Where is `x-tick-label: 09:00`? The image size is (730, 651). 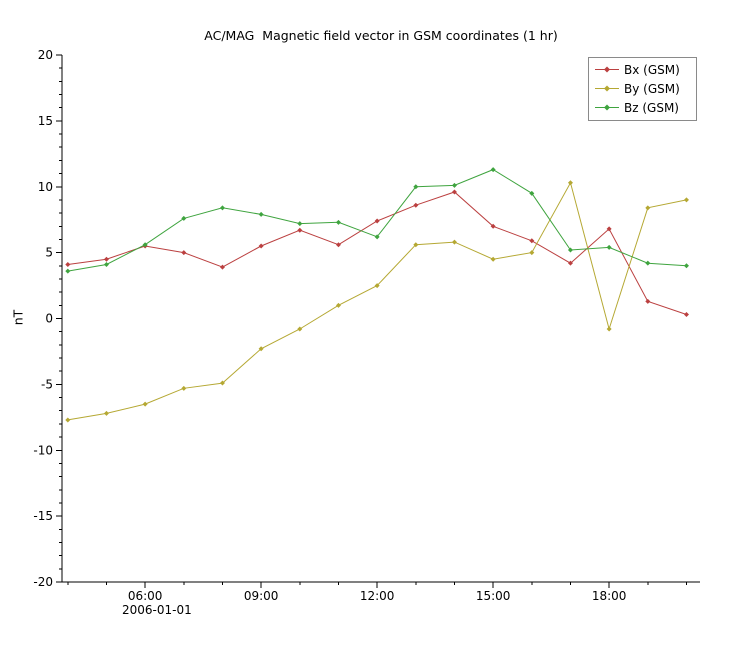
x-tick-label: 09:00 is located at coordinates (261, 596).